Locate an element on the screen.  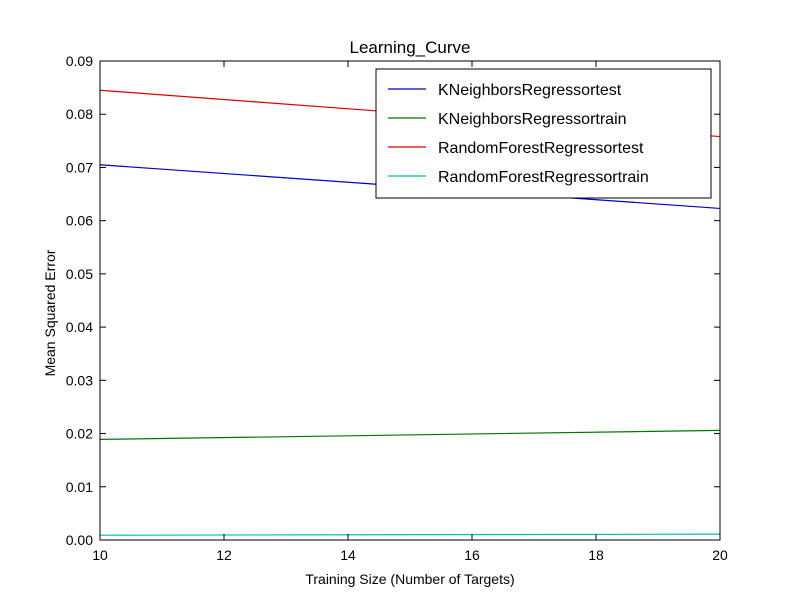
x-tick-label: 16 is located at coordinates (472, 555).